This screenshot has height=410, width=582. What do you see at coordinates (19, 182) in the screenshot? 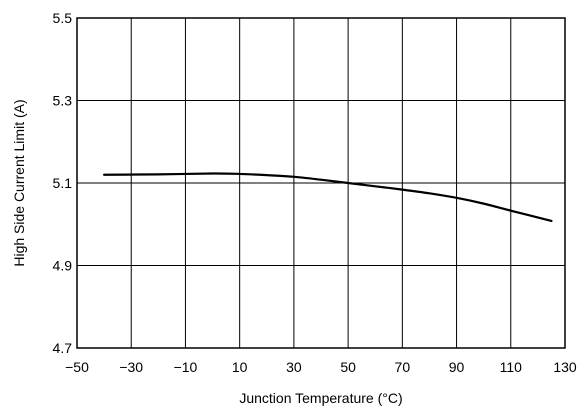
I see `y-axis-label: High Side Current Limit (A)` at bounding box center [19, 182].